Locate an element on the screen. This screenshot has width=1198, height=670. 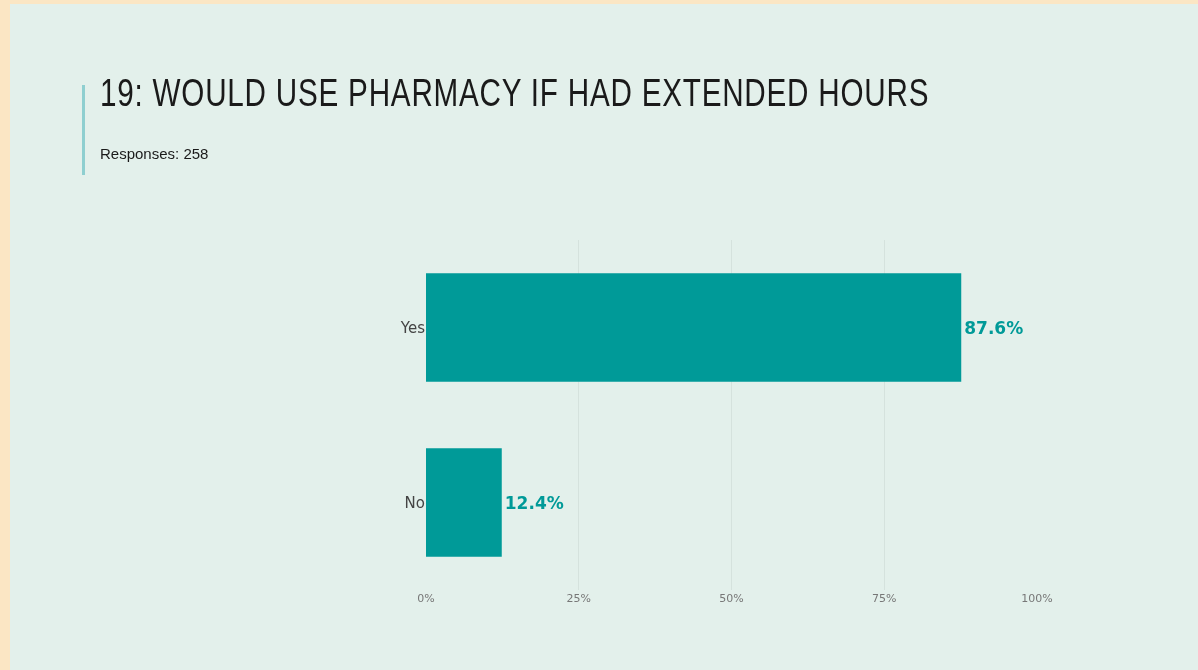
x-tick-label: 75% is located at coordinates (884, 598).